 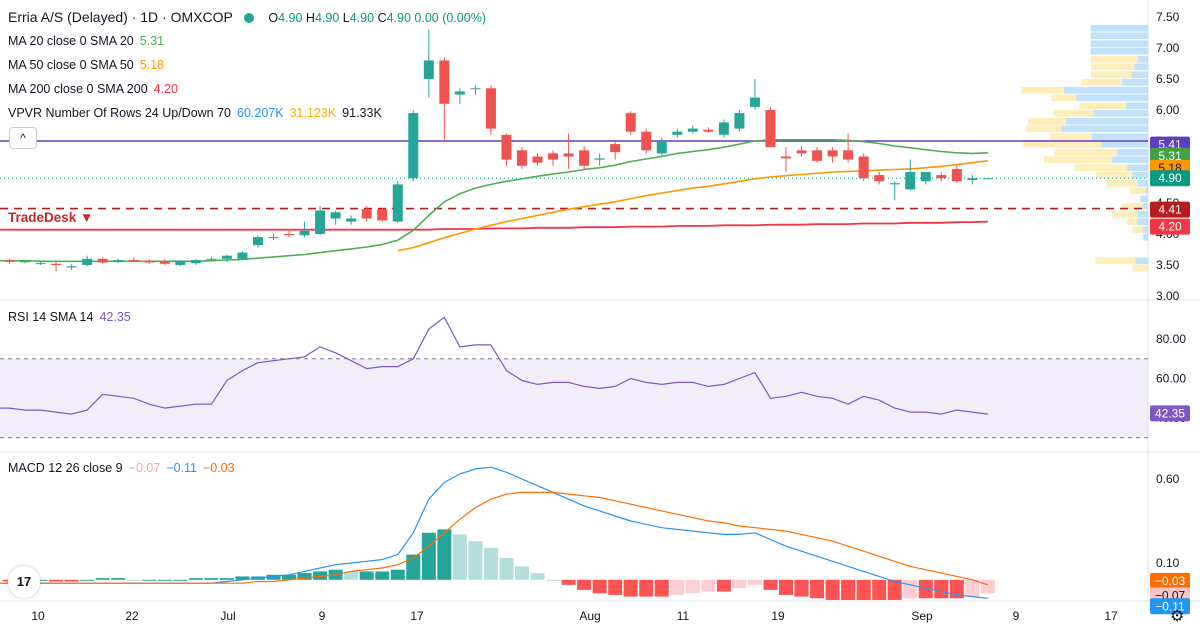 What do you see at coordinates (1170, 210) in the screenshot?
I see `price-scale-label: 4.41` at bounding box center [1170, 210].